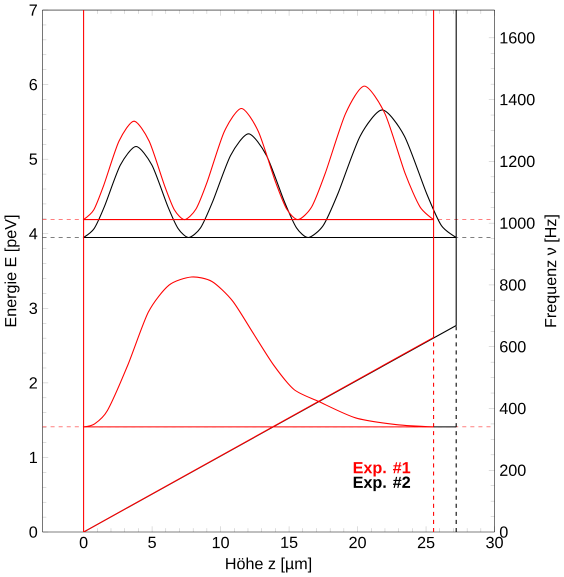 The height and width of the screenshot is (577, 564). I want to click on y-tick-label: 7, so click(33, 10).